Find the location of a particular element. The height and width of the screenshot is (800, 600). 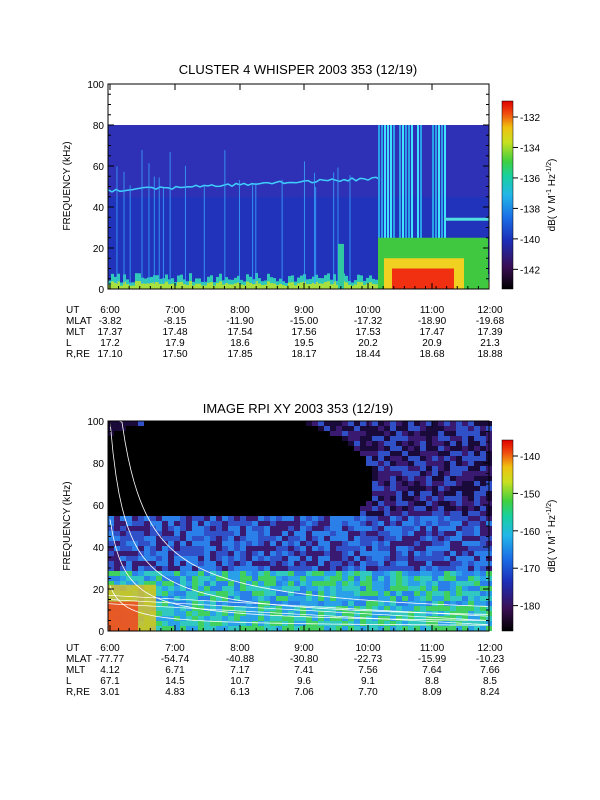

colorbar-tick-label: -150 is located at coordinates (530, 494).